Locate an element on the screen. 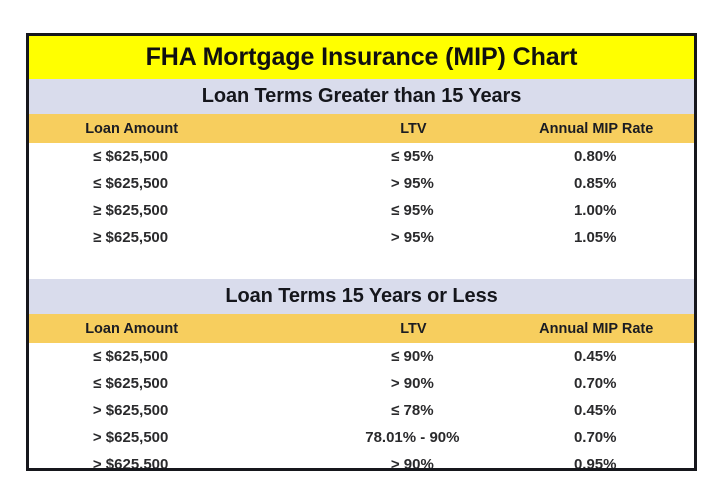 The image size is (720, 503). table-row: ≤ $625,500 ≤ 95% 0.80% is located at coordinates (361, 156).